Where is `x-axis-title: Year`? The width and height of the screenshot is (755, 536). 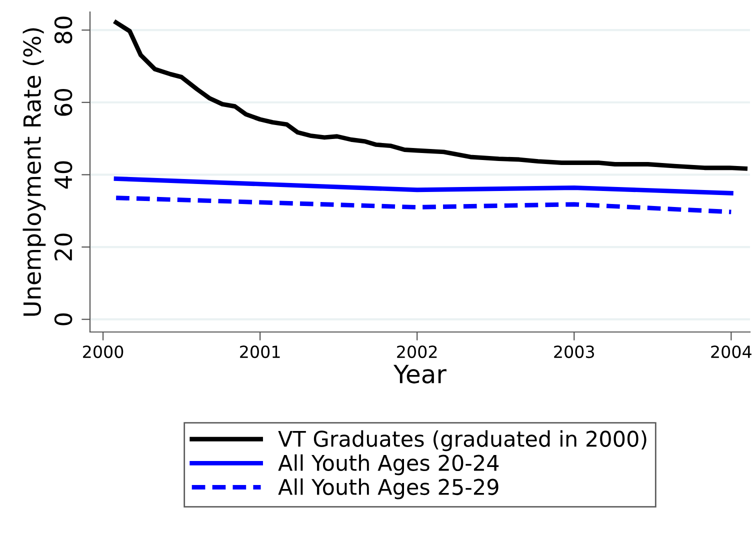
x-axis-title: Year is located at coordinates (419, 374).